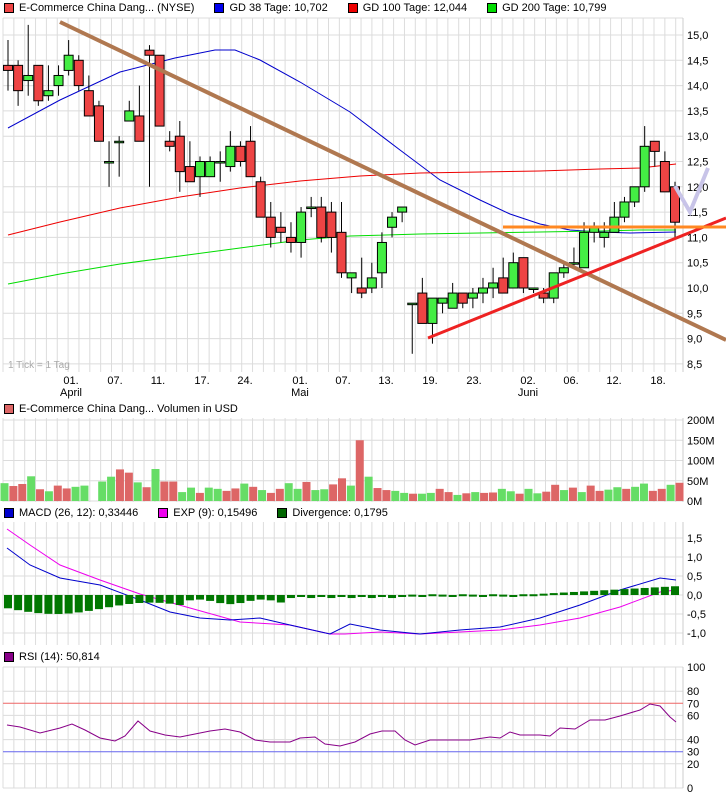 The height and width of the screenshot is (796, 726). What do you see at coordinates (415, 8) in the screenshot?
I see `legend-label: GD 100 Tage: 12,044` at bounding box center [415, 8].